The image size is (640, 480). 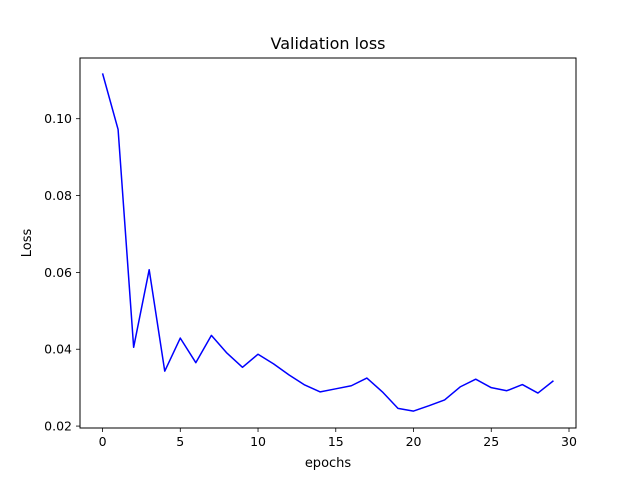 What do you see at coordinates (58, 272) in the screenshot?
I see `y-tick-label: 0.06` at bounding box center [58, 272].